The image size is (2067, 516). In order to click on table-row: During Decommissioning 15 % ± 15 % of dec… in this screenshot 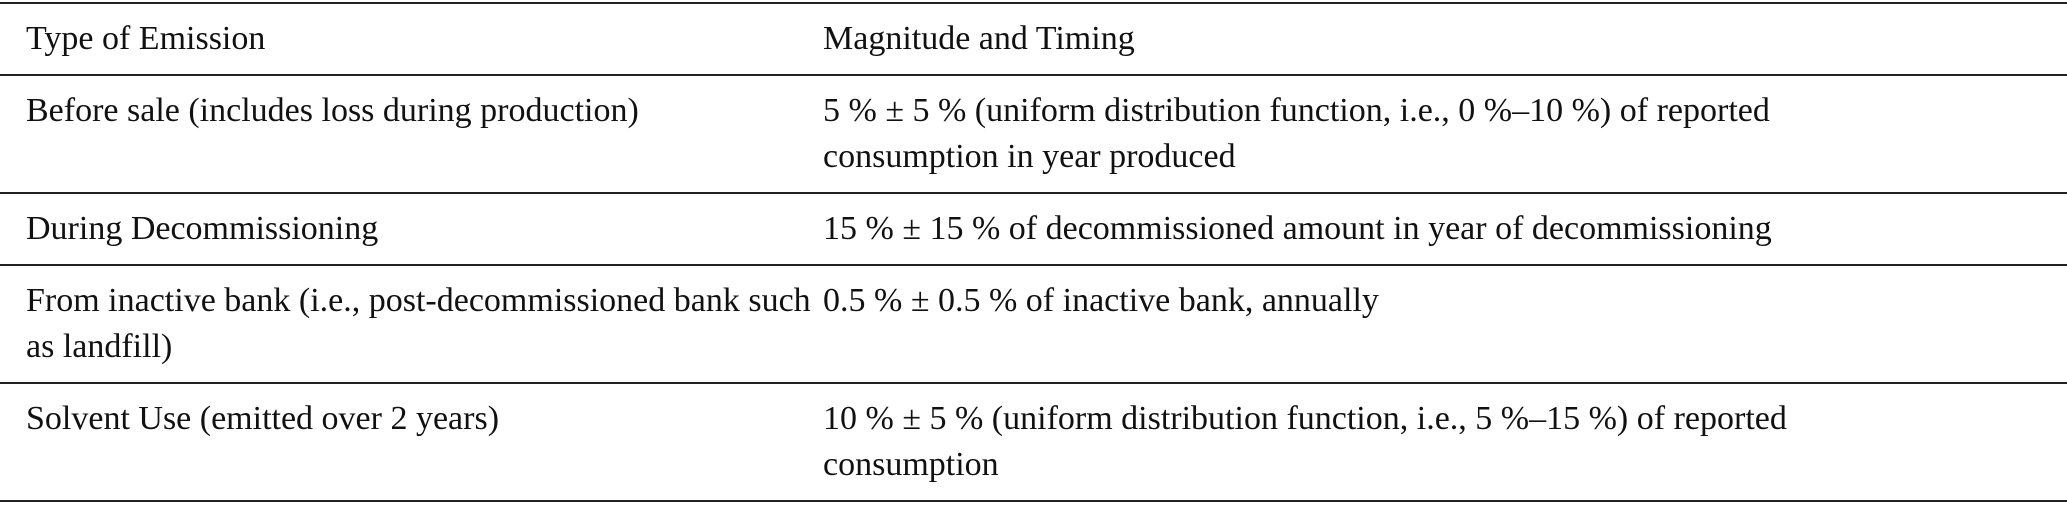, I will do `click(1033, 229)`.